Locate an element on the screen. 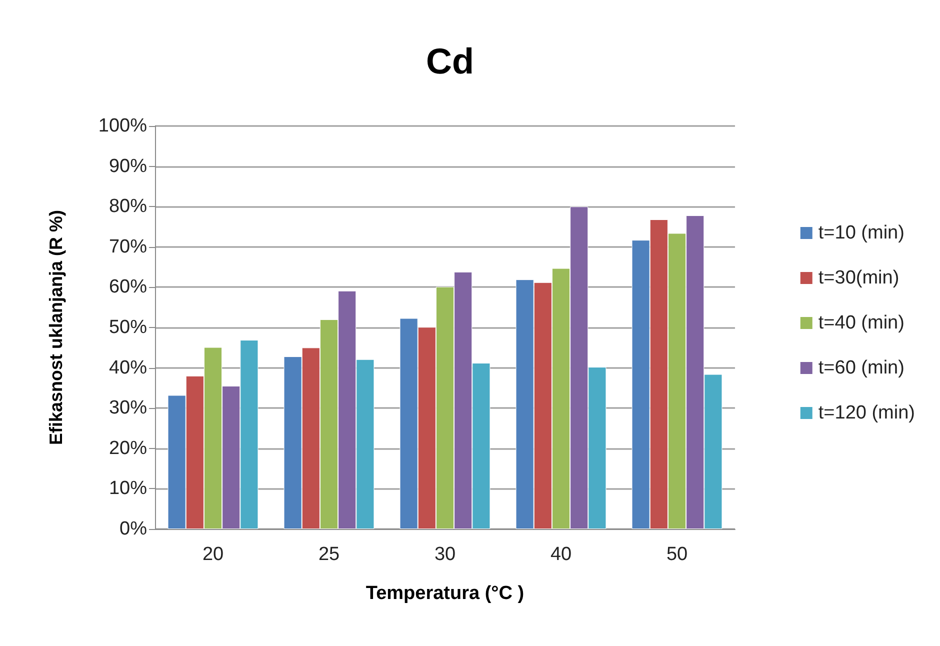 Image resolution: width=940 pixels, height=646 pixels. y-tick-label: 90% is located at coordinates (128, 166).